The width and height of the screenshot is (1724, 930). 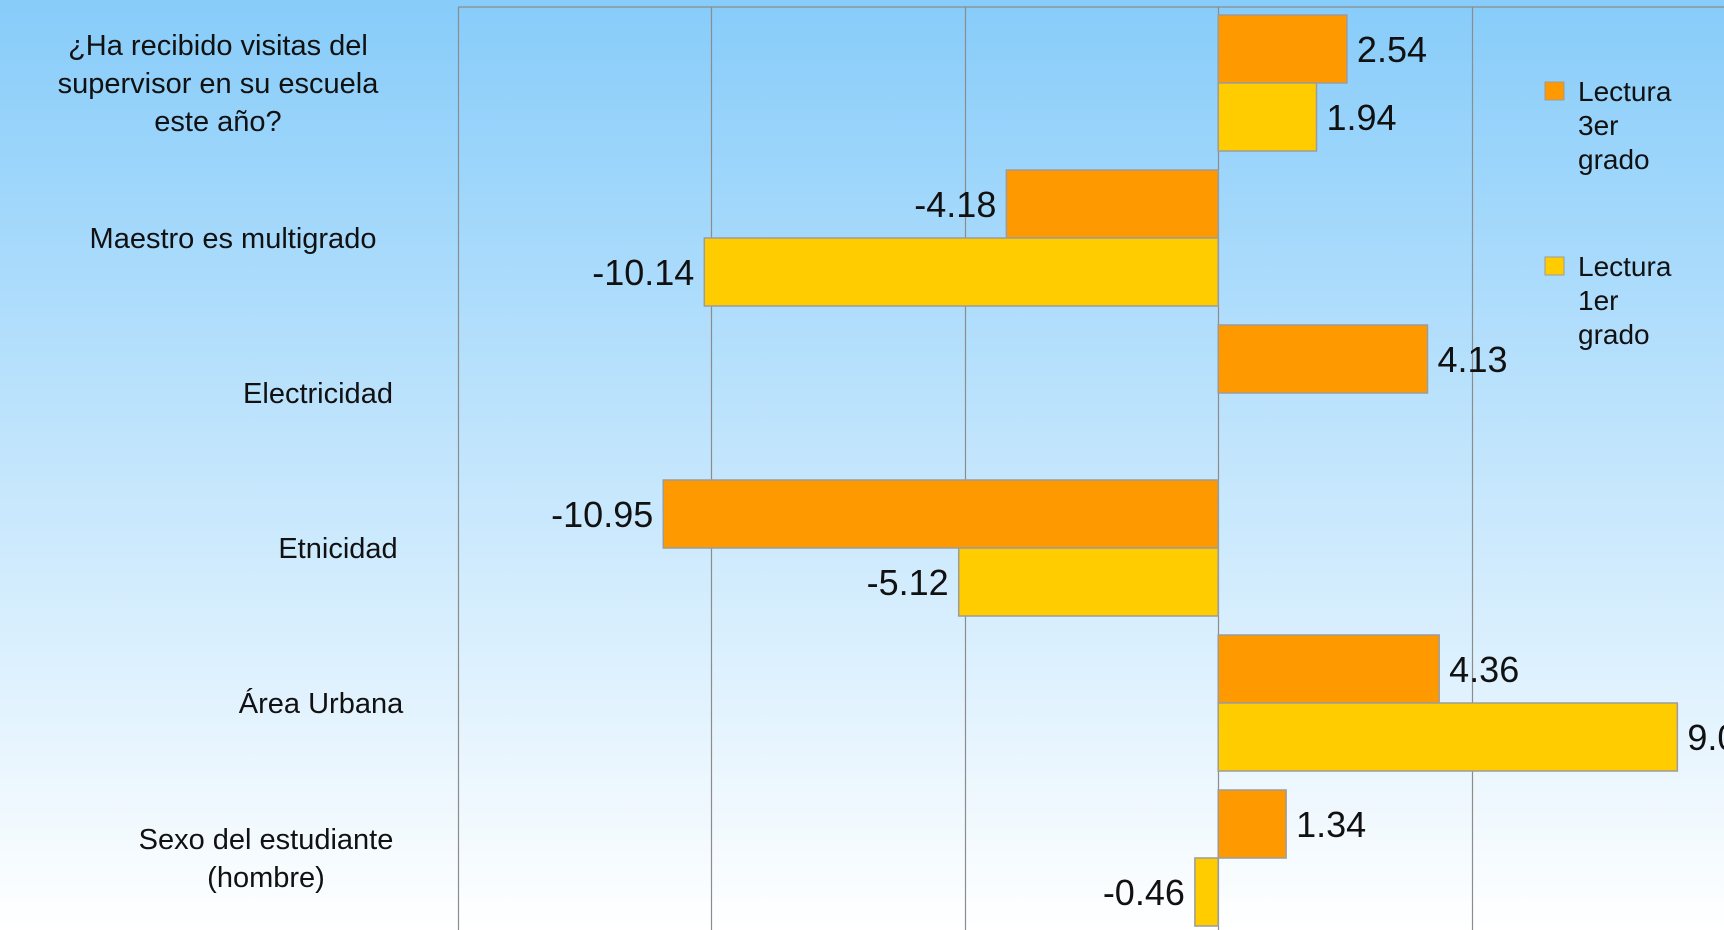 I want to click on data-label: 4.13, so click(x=1473, y=359).